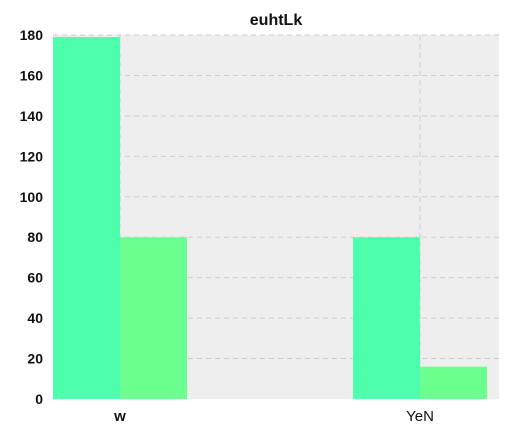 Image resolution: width=511 pixels, height=438 pixels. Describe the element at coordinates (39, 399) in the screenshot. I see `y-tick-label: 0` at that location.